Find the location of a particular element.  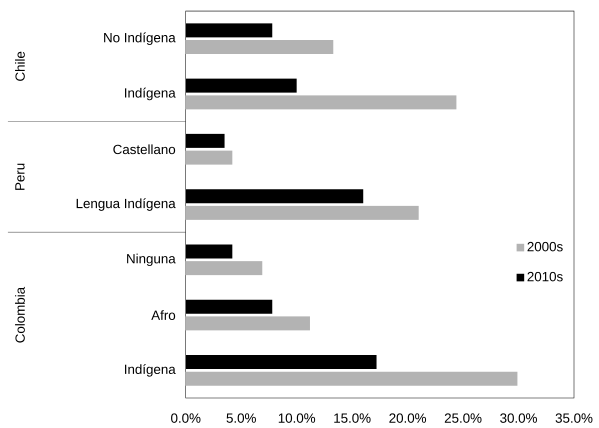

y-tick-label: Afro is located at coordinates (163, 315).